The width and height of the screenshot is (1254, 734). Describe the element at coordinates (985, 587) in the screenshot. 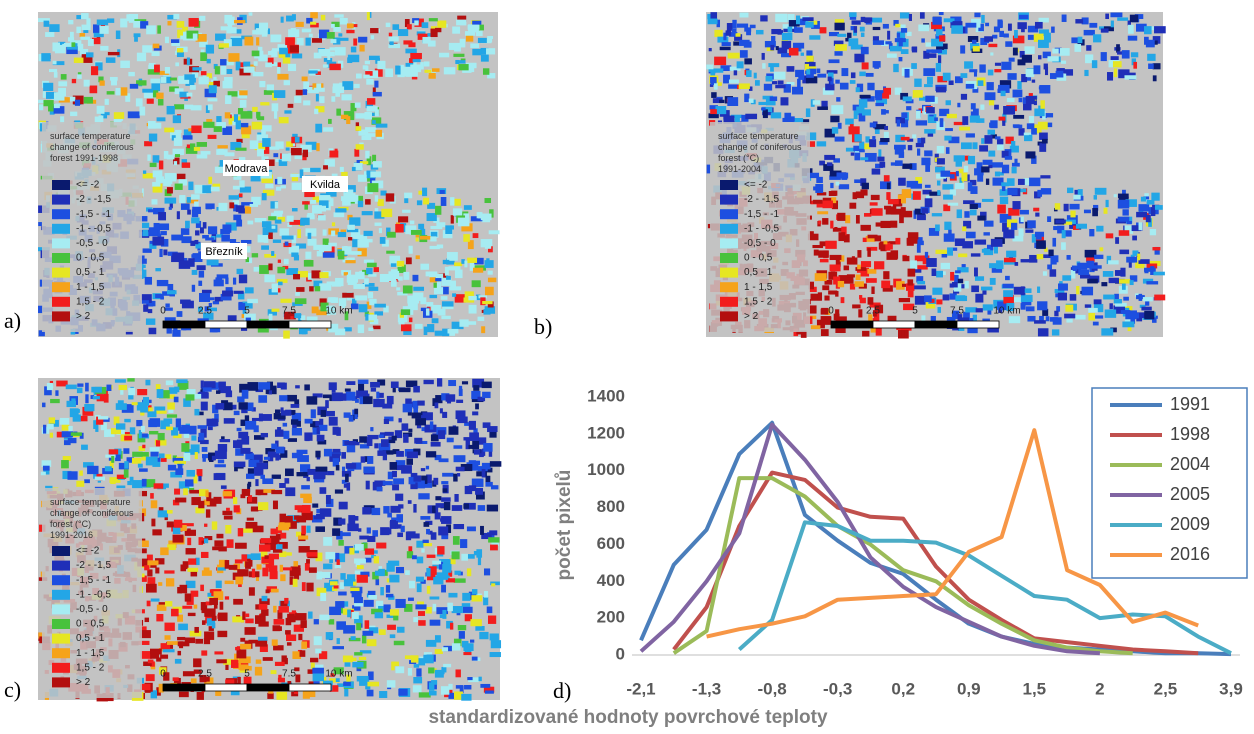

I see `series-line` at that location.